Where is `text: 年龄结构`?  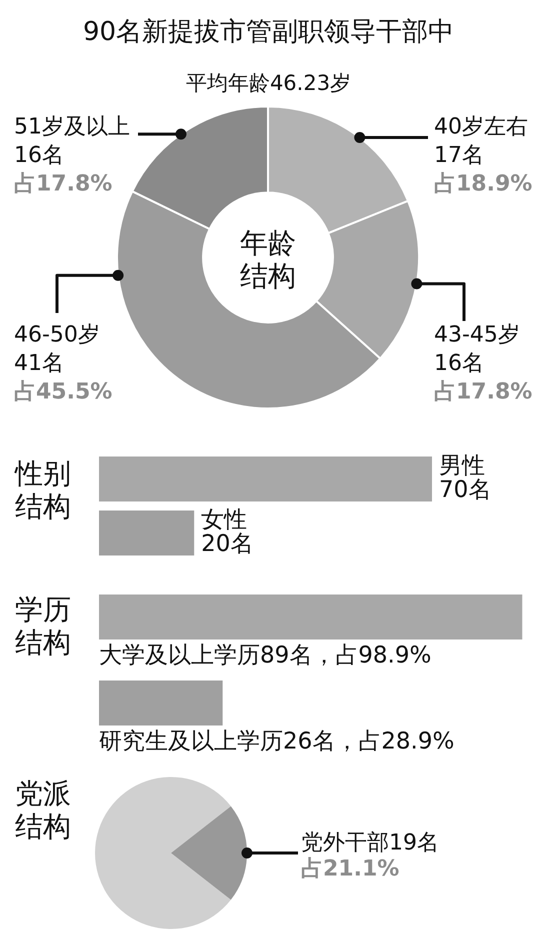
text: 年龄结构 is located at coordinates (268, 259).